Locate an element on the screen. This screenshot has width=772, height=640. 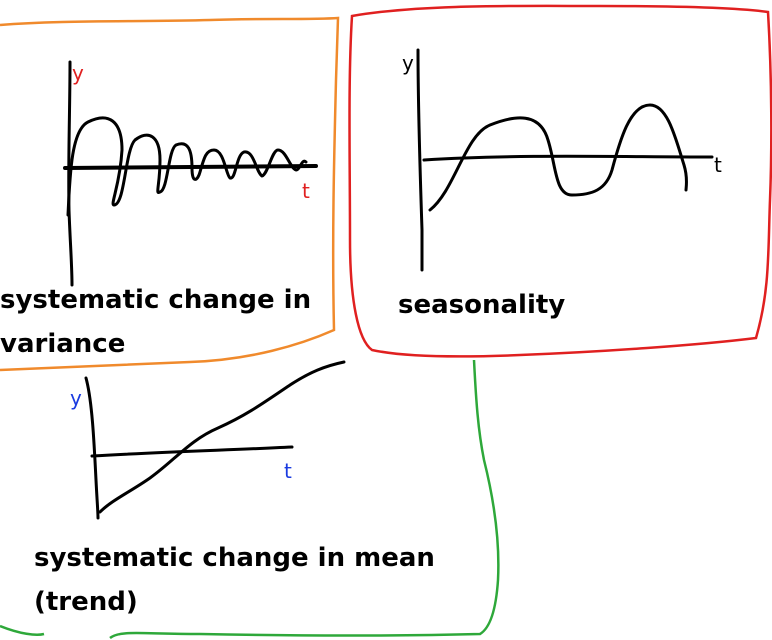
trend-caption-line2: (trend) is located at coordinates (86, 602).